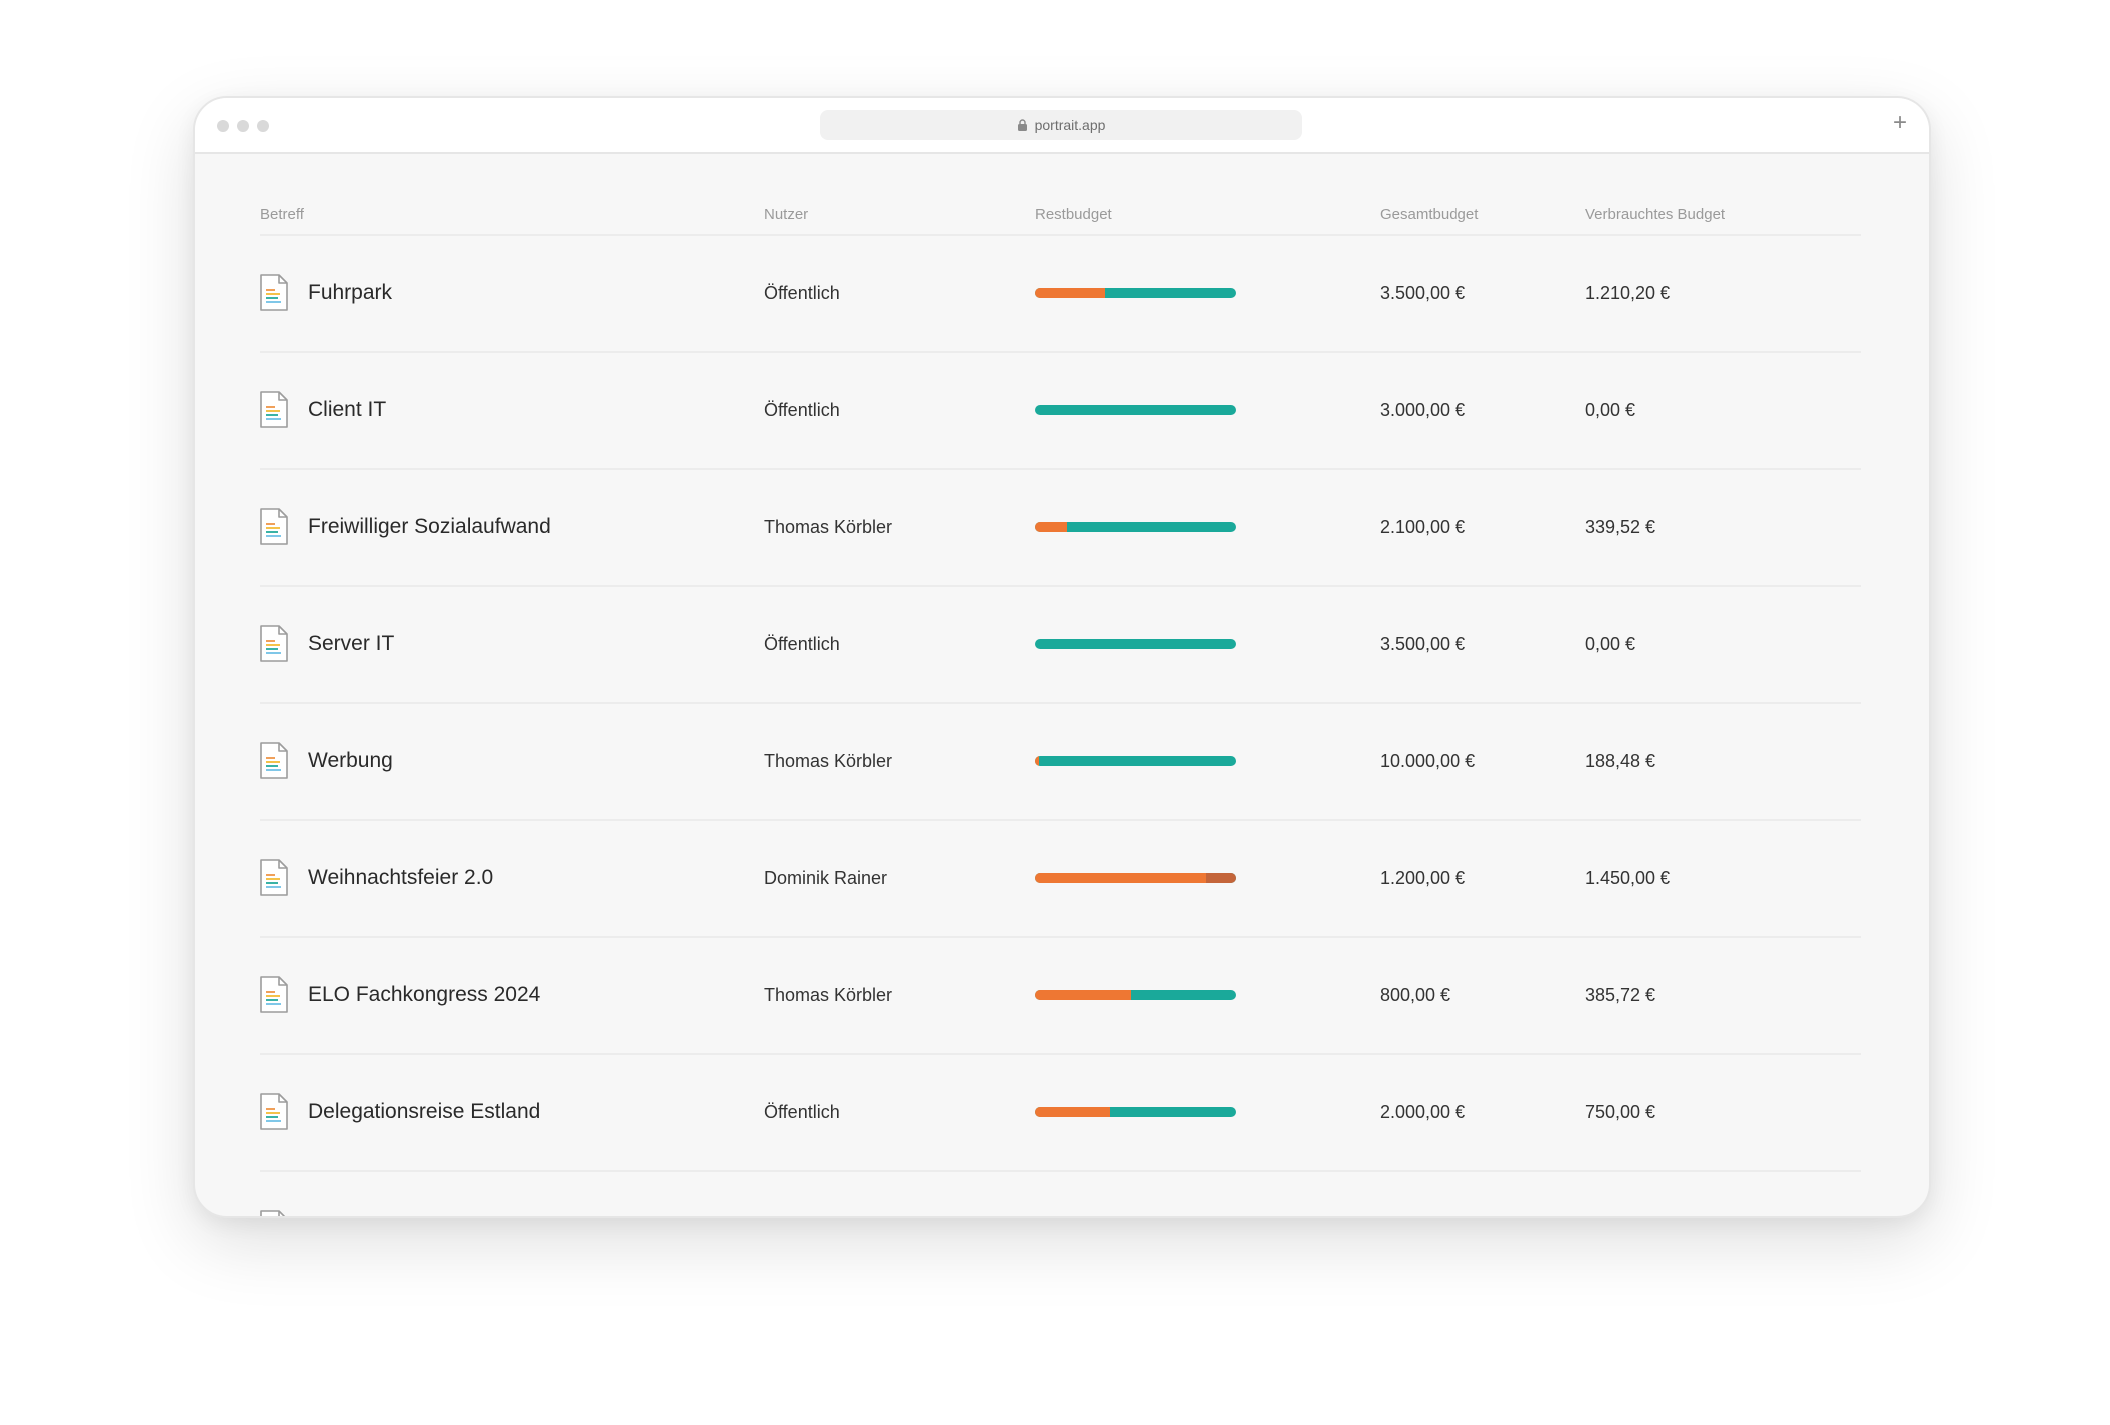 The image size is (2110, 1425). Describe the element at coordinates (1220, 878) in the screenshot. I see `over-budget-fill` at that location.